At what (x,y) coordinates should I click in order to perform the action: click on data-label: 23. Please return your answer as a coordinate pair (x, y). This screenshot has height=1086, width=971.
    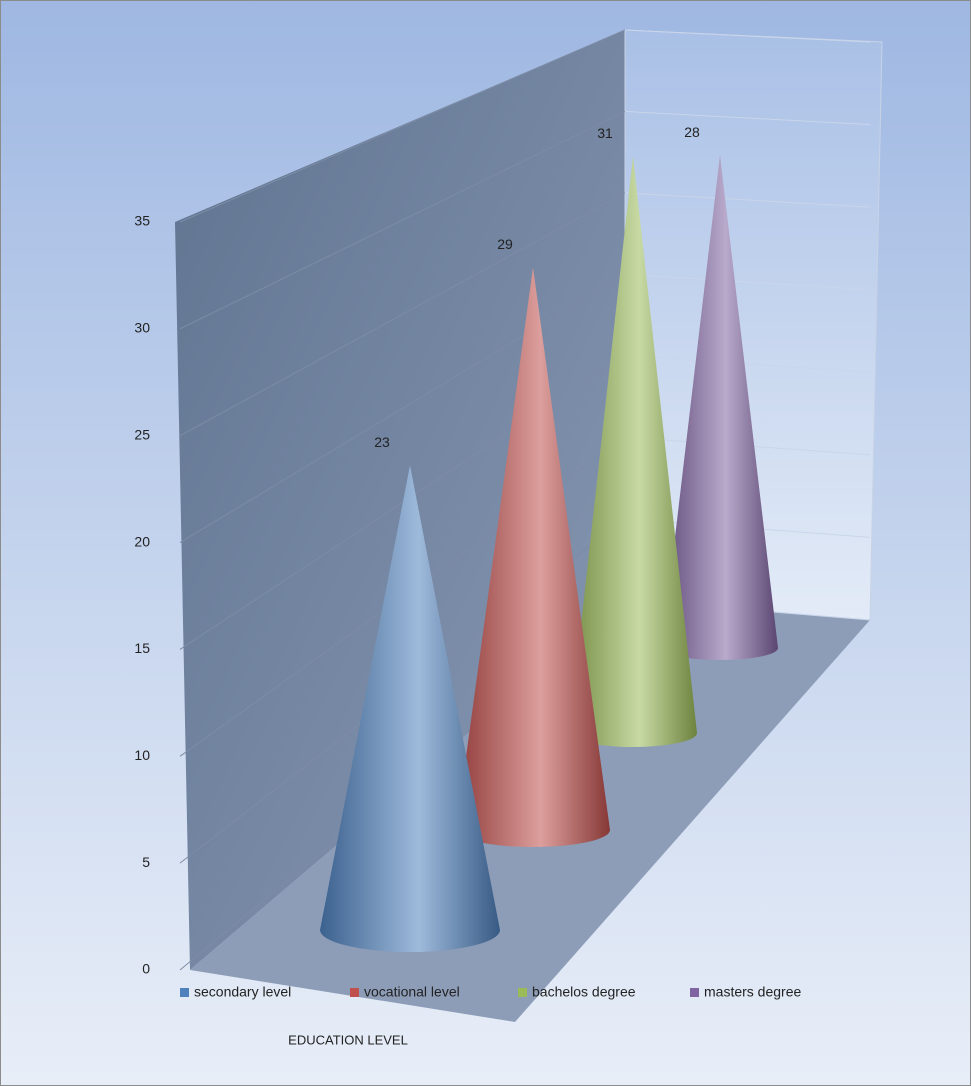
    Looking at the image, I should click on (382, 442).